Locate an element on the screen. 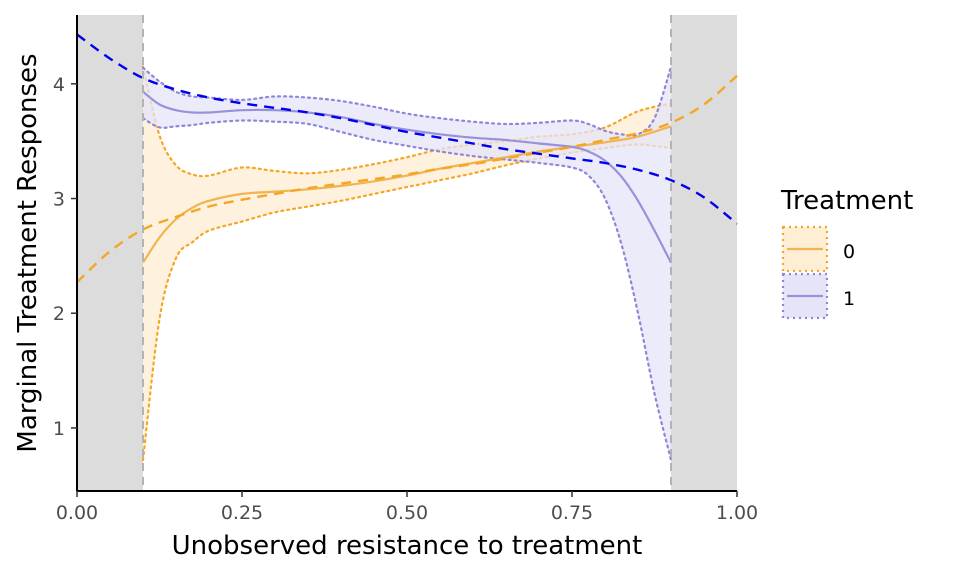  x-tick-label-0: 0.00 is located at coordinates (77, 513).